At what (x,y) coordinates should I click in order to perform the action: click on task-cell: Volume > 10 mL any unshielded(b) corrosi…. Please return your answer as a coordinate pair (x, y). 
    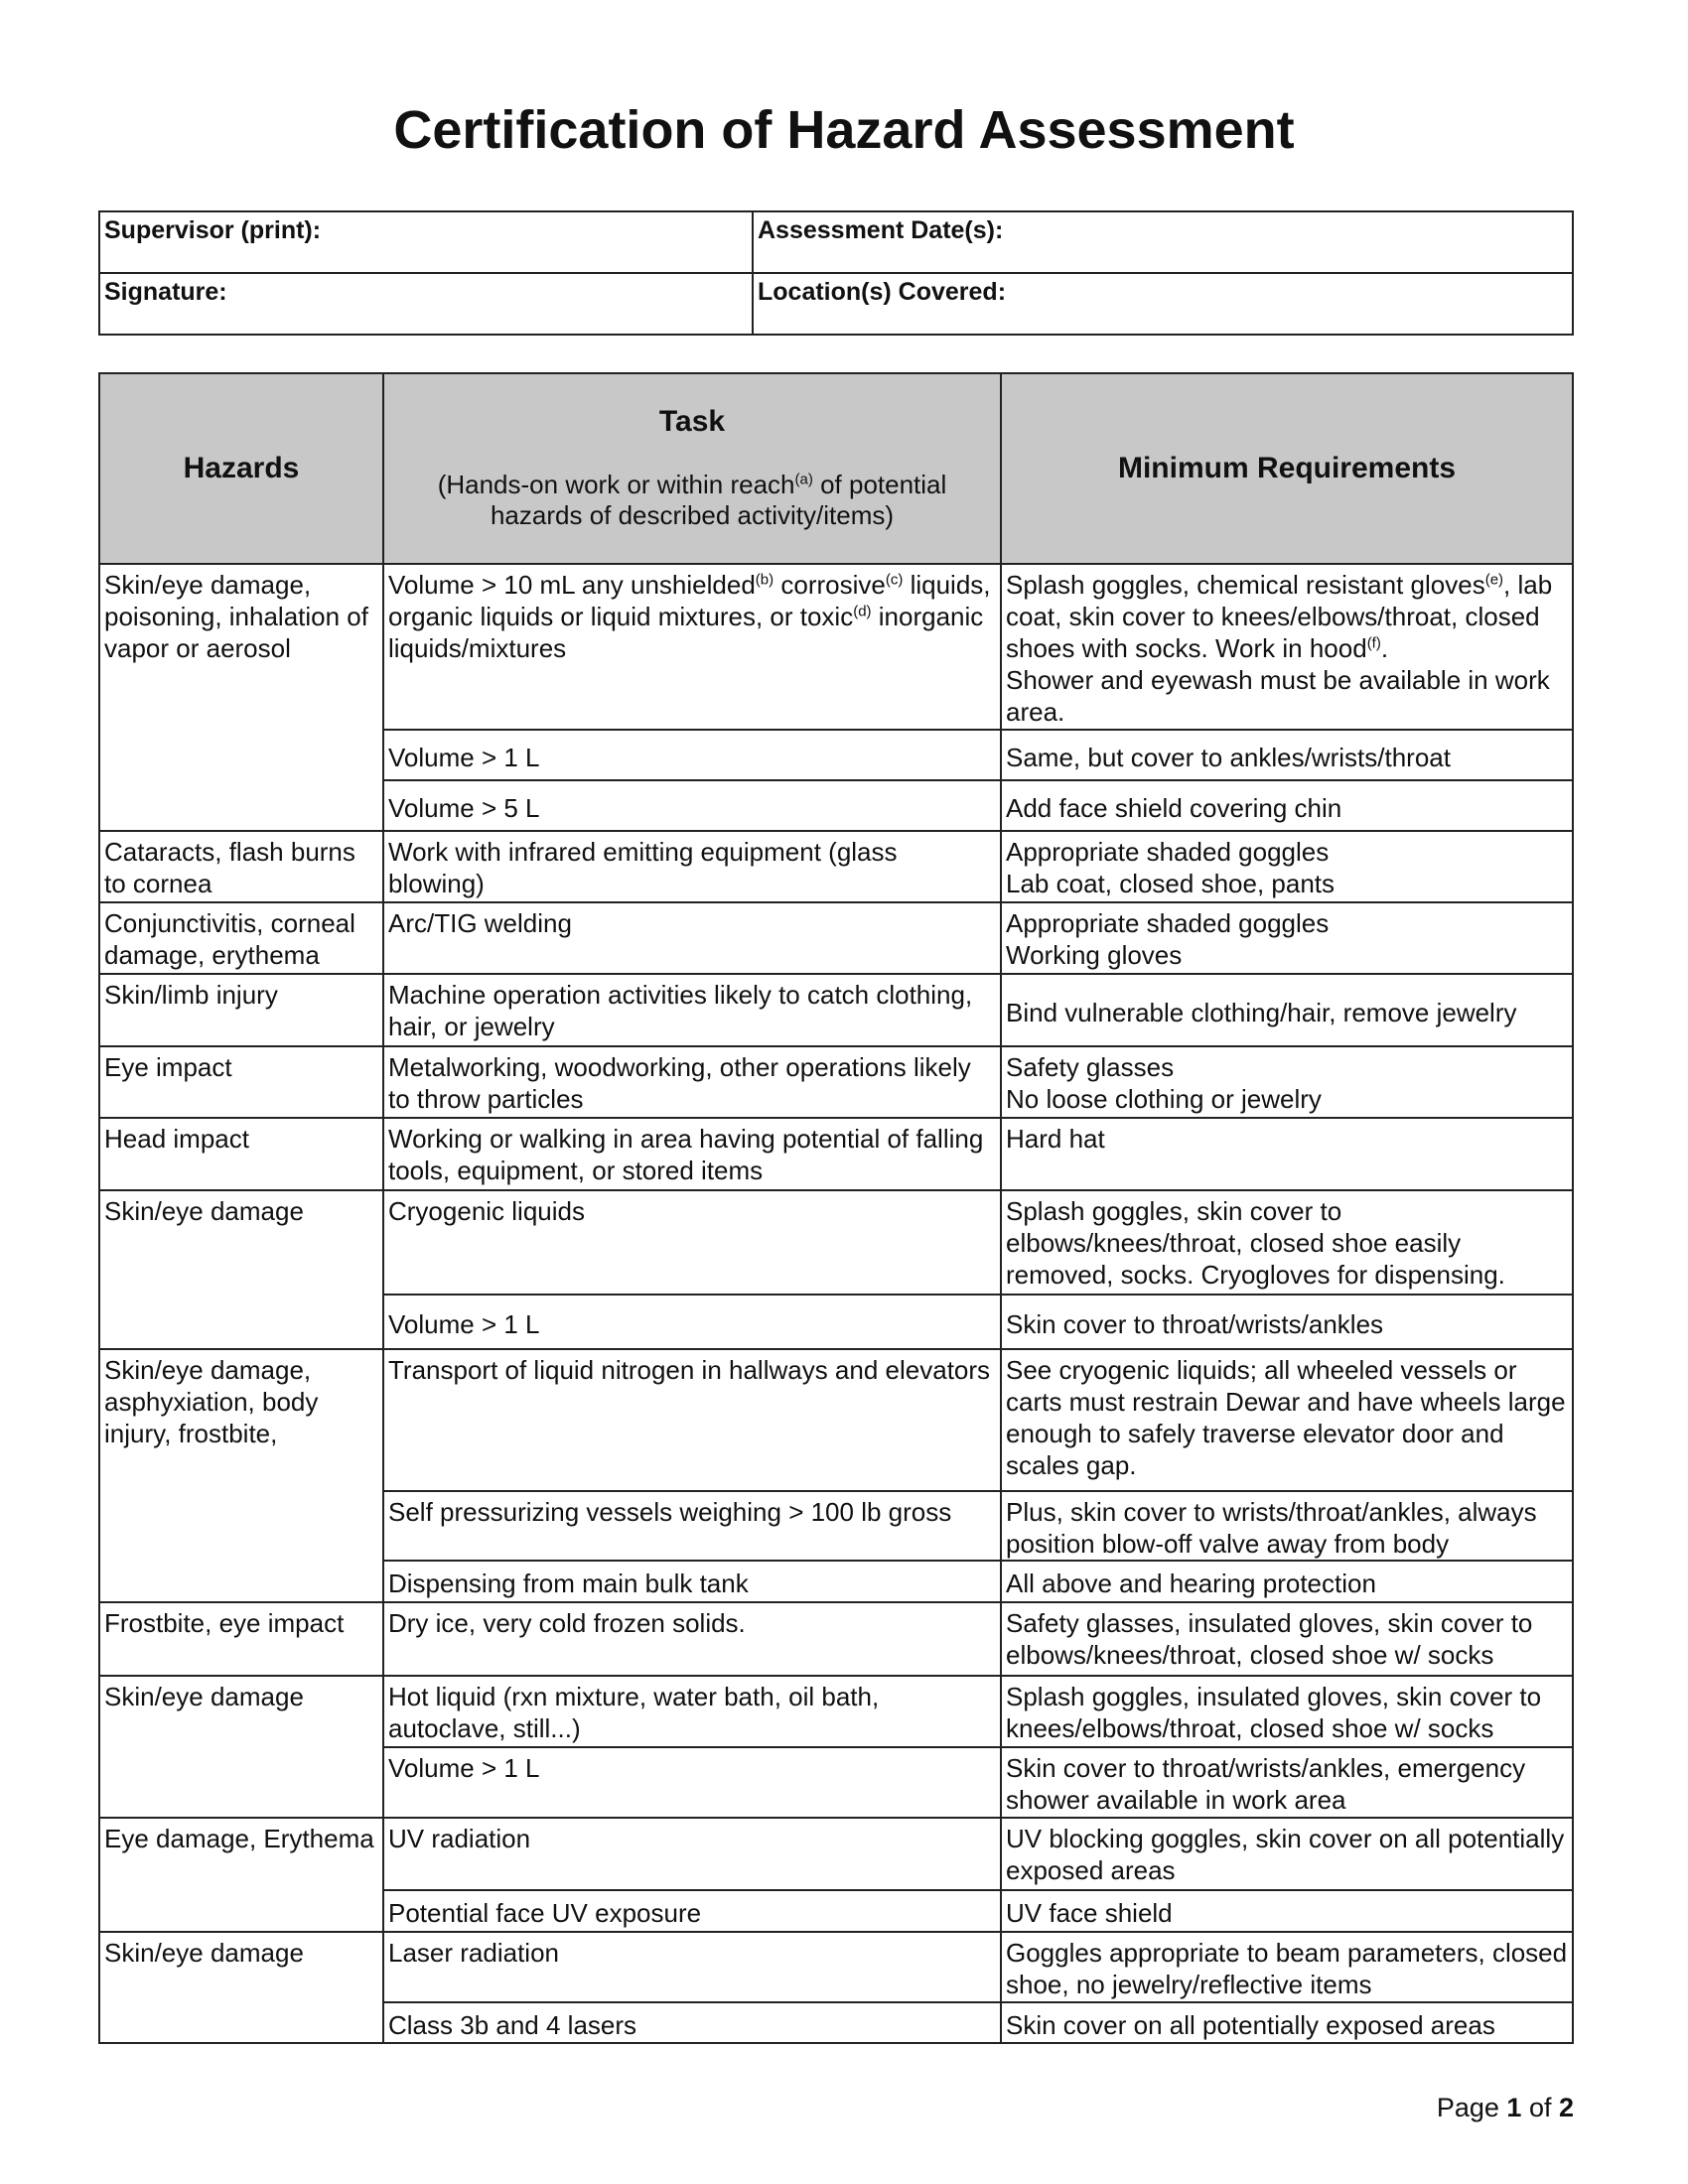
    Looking at the image, I should click on (692, 647).